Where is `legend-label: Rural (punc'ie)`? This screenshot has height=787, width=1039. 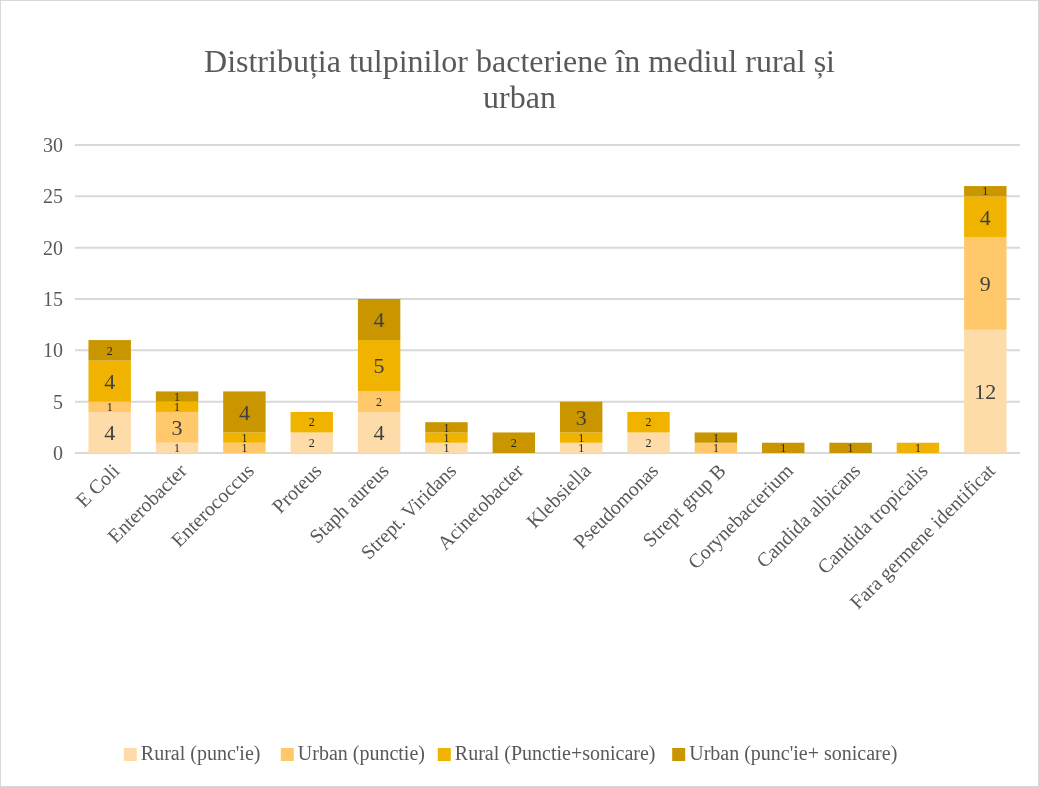 legend-label: Rural (punc'ie) is located at coordinates (200, 753).